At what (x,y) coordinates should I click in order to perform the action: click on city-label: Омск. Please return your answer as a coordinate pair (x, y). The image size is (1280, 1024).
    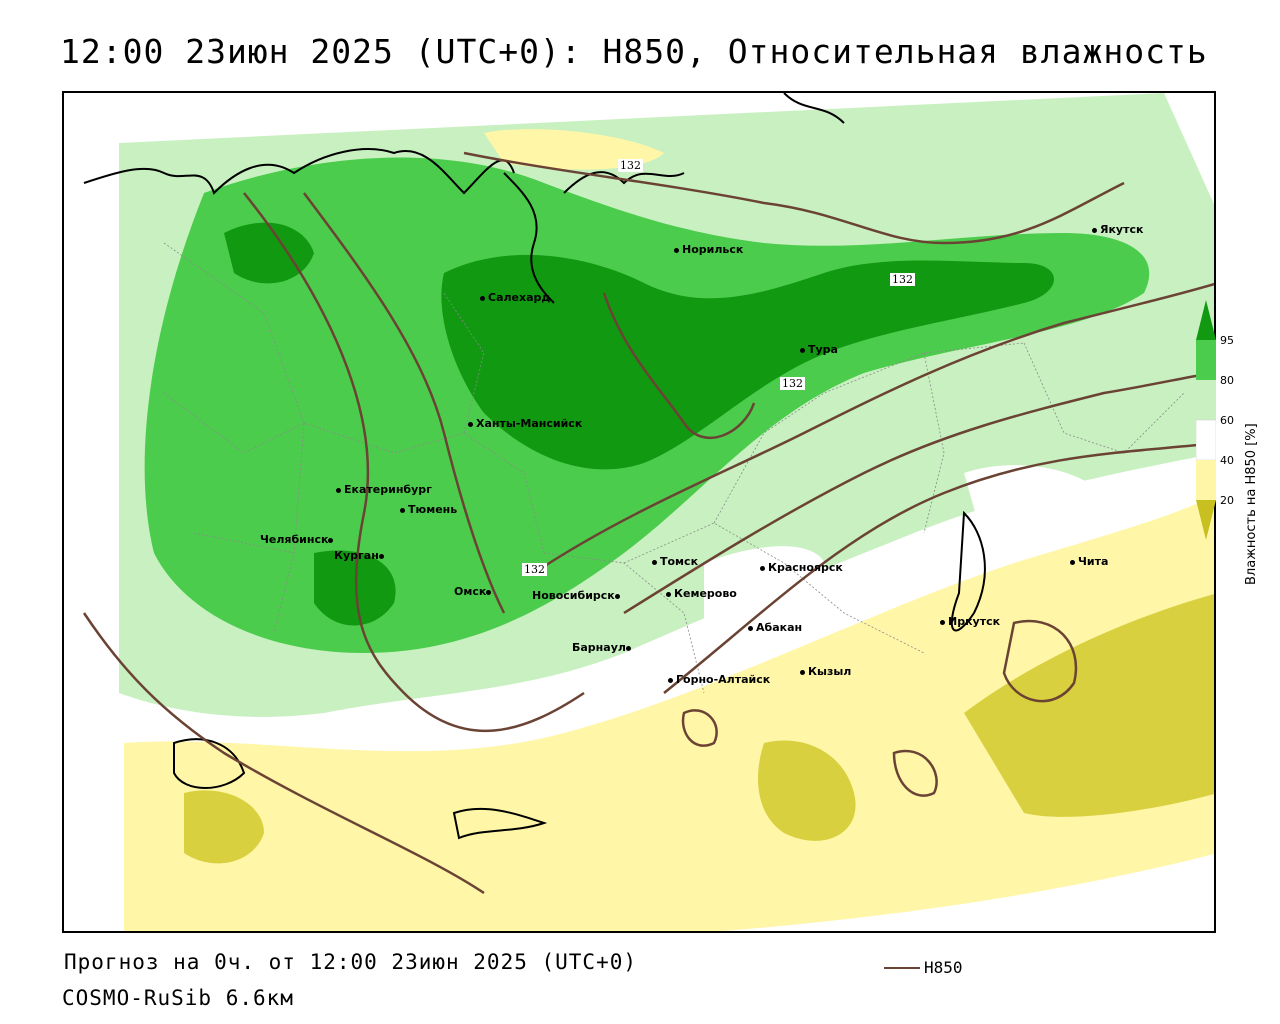
    Looking at the image, I should click on (470, 591).